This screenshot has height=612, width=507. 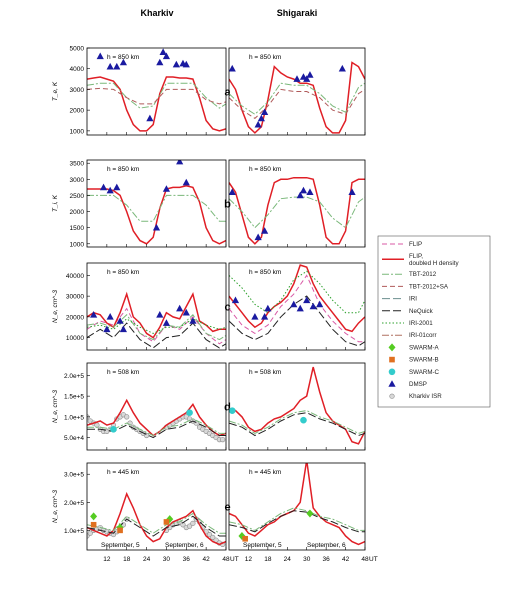 I want to click on series-line-iri-2001, so click(x=156, y=326).